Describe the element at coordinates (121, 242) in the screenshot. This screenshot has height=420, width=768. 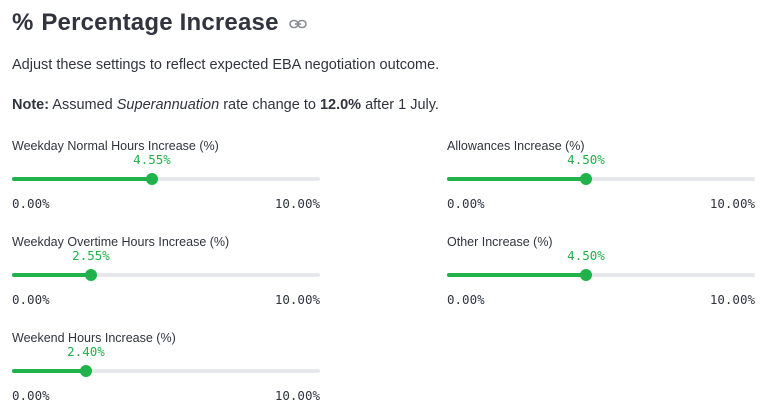
I see `slider-label: Weekday Overtime Hours Increase (%)` at that location.